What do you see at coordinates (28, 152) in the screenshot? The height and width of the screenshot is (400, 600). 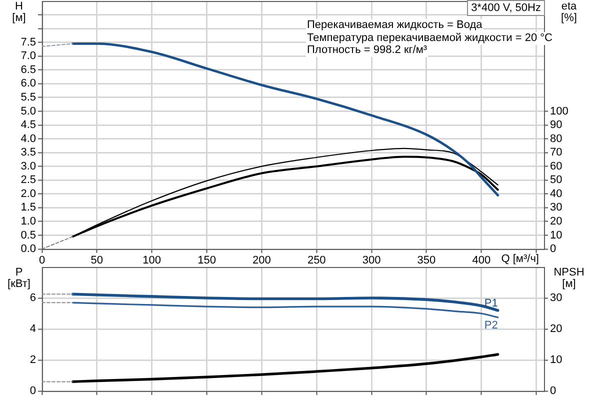 I see `y-tick-label: 3.5` at bounding box center [28, 152].